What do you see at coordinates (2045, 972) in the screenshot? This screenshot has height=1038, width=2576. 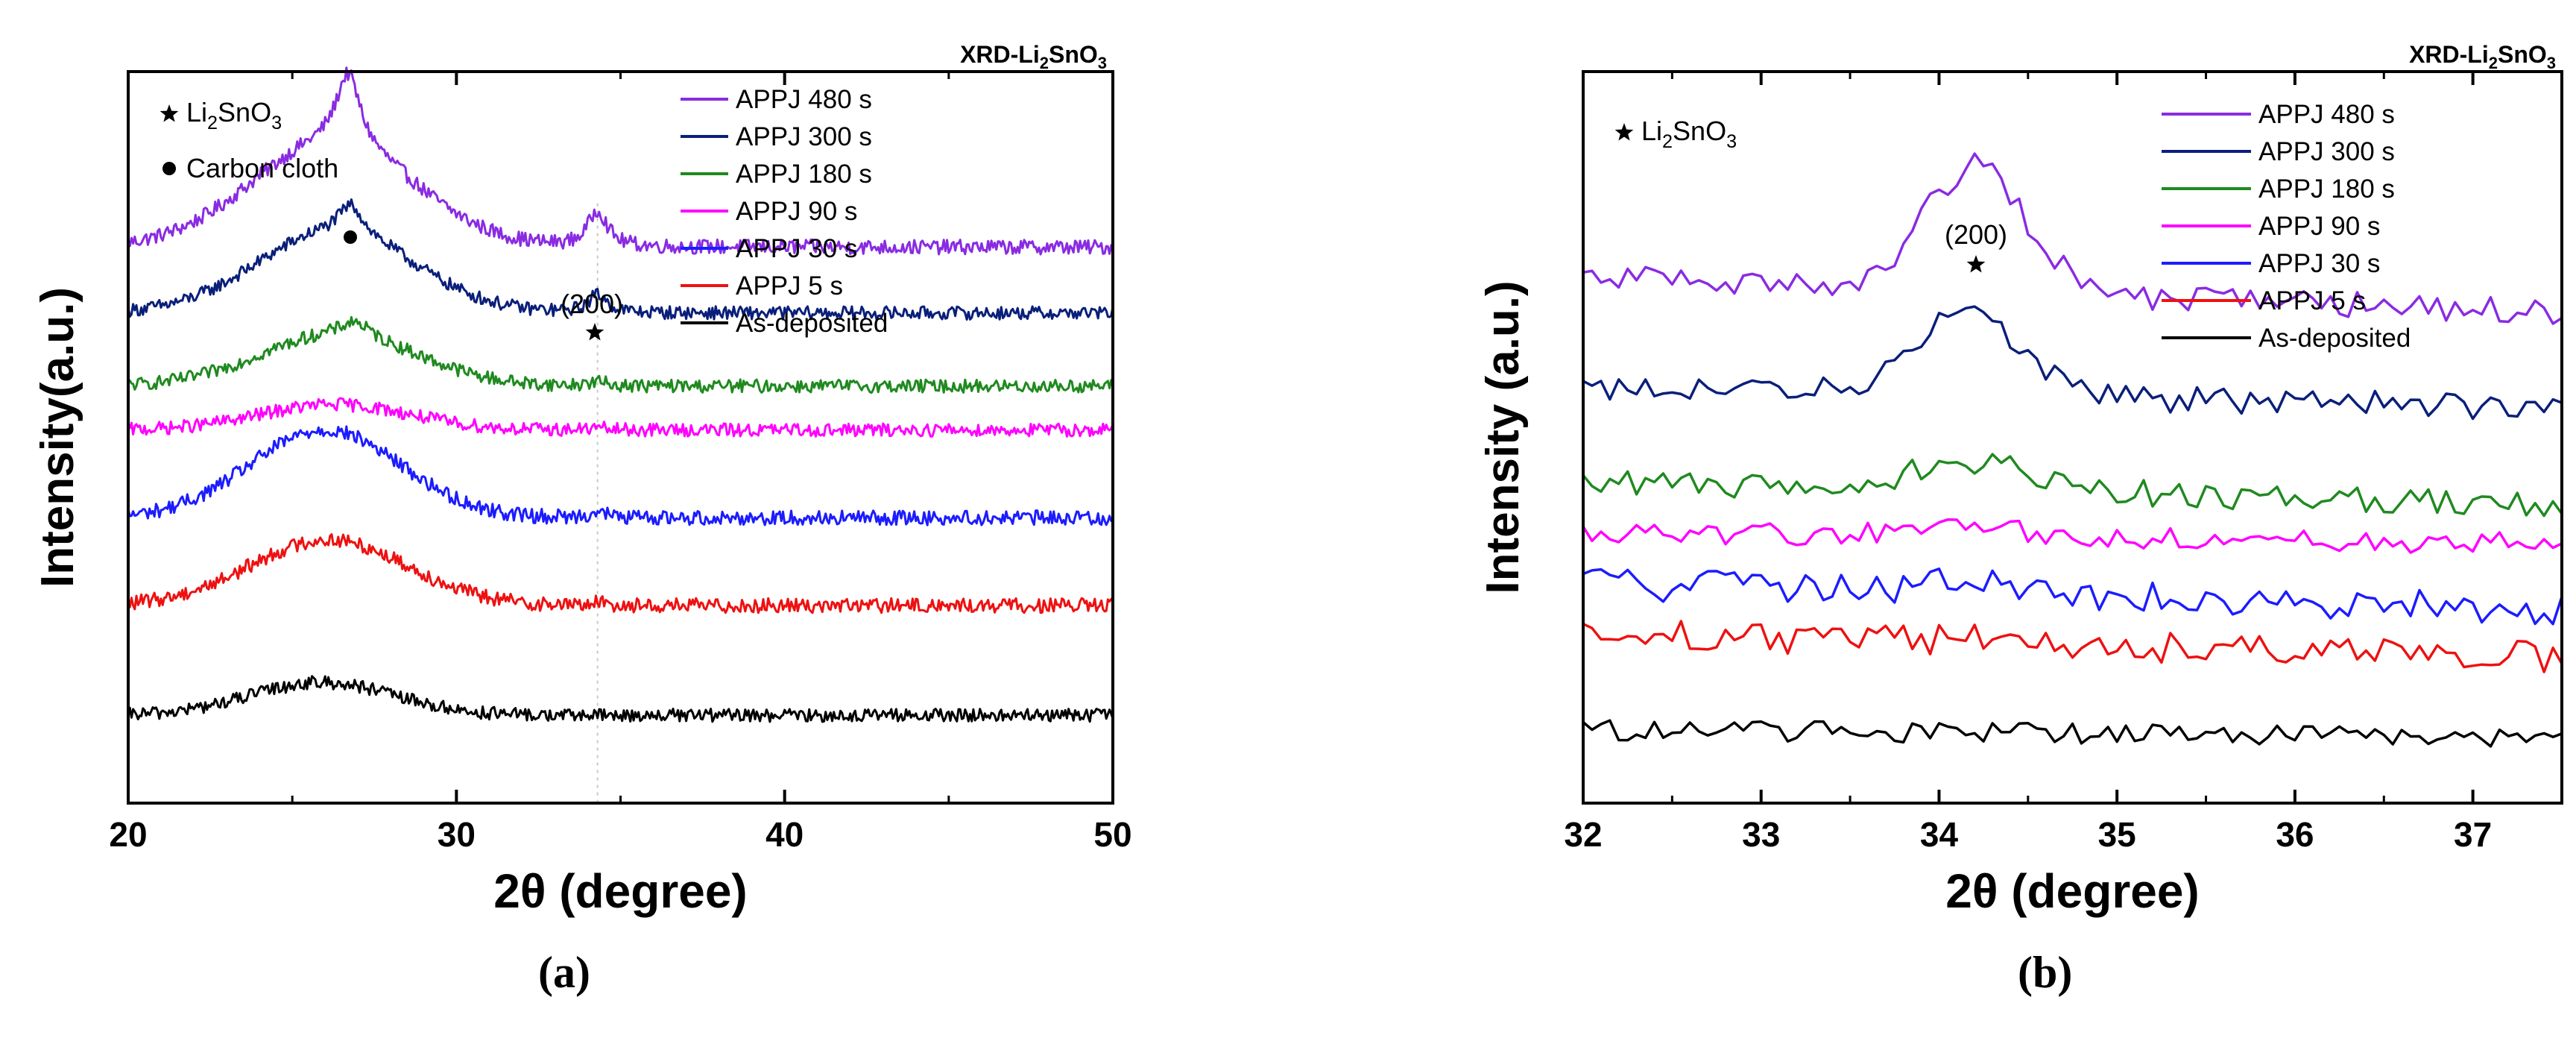 I see `panel-b-label: (b)` at bounding box center [2045, 972].